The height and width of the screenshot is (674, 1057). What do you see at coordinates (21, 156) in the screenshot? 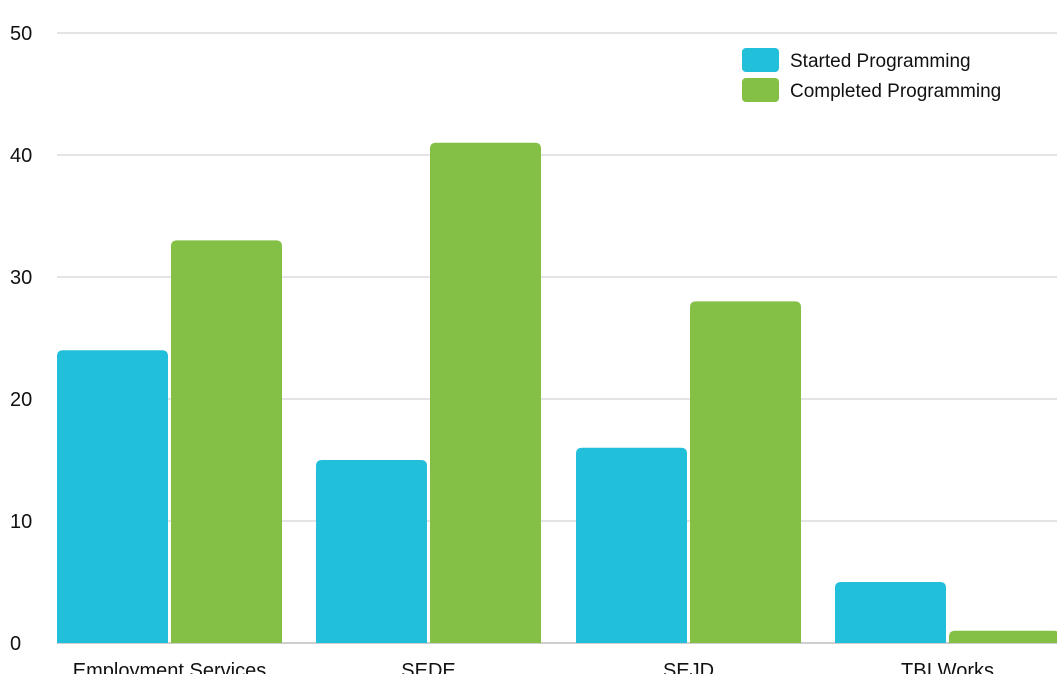
I see `y-tick-label: 40` at bounding box center [21, 156].